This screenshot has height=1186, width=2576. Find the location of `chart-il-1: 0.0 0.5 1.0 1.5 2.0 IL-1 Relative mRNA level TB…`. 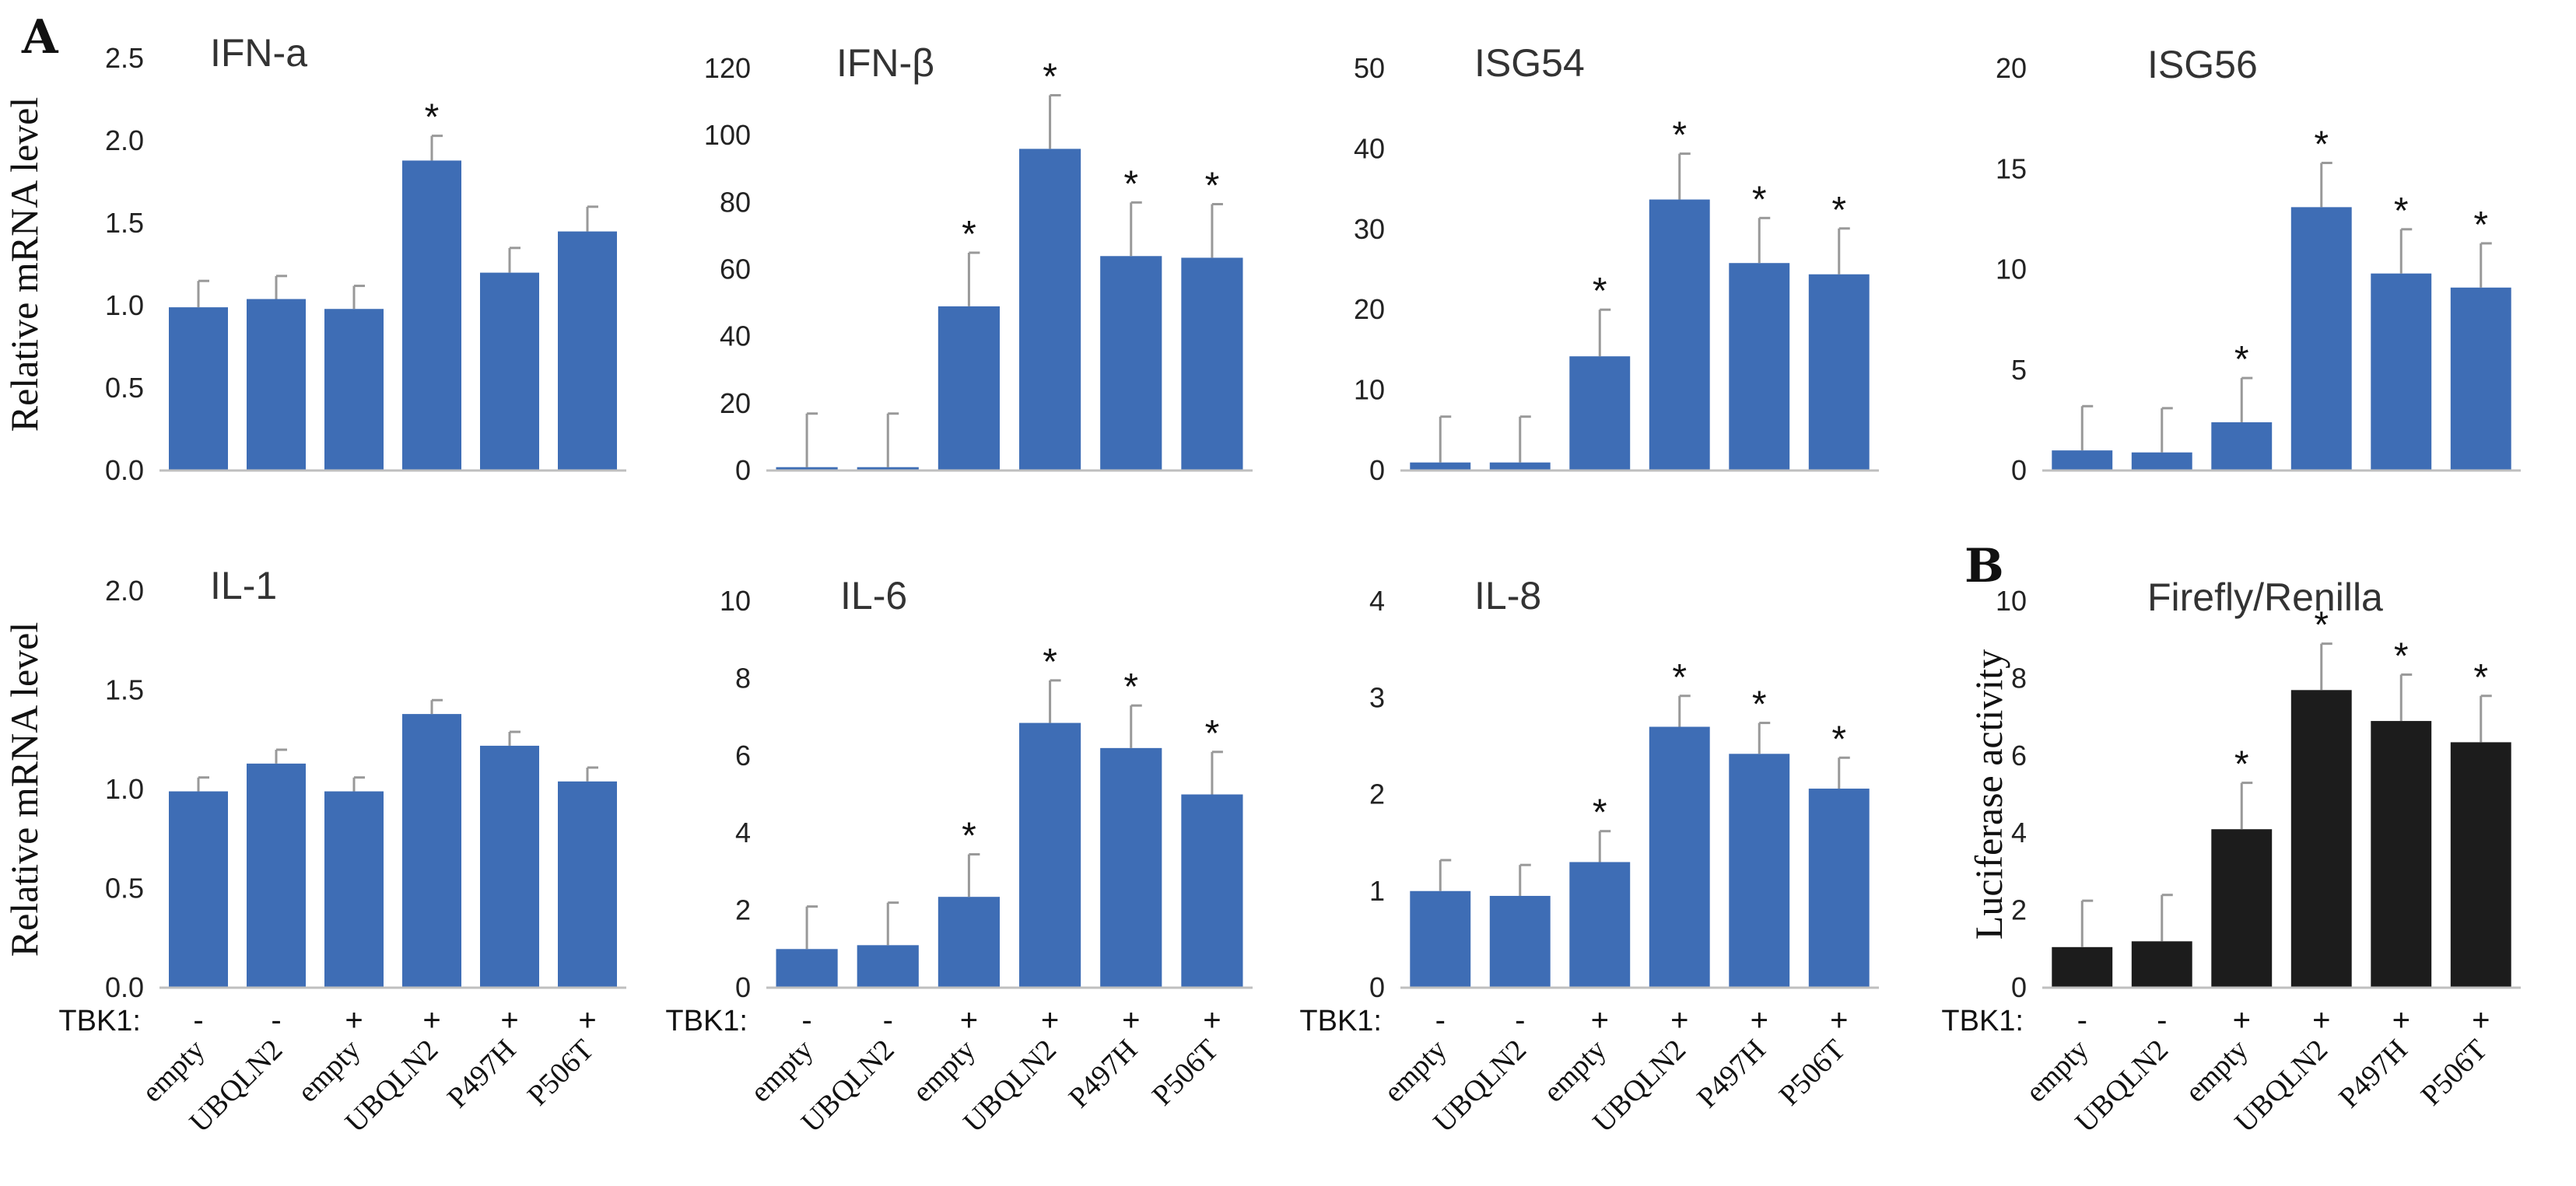

chart-il-1: 0.0 0.5 1.0 1.5 2.0 IL-1 Relative mRNA level TB… is located at coordinates (314, 851).